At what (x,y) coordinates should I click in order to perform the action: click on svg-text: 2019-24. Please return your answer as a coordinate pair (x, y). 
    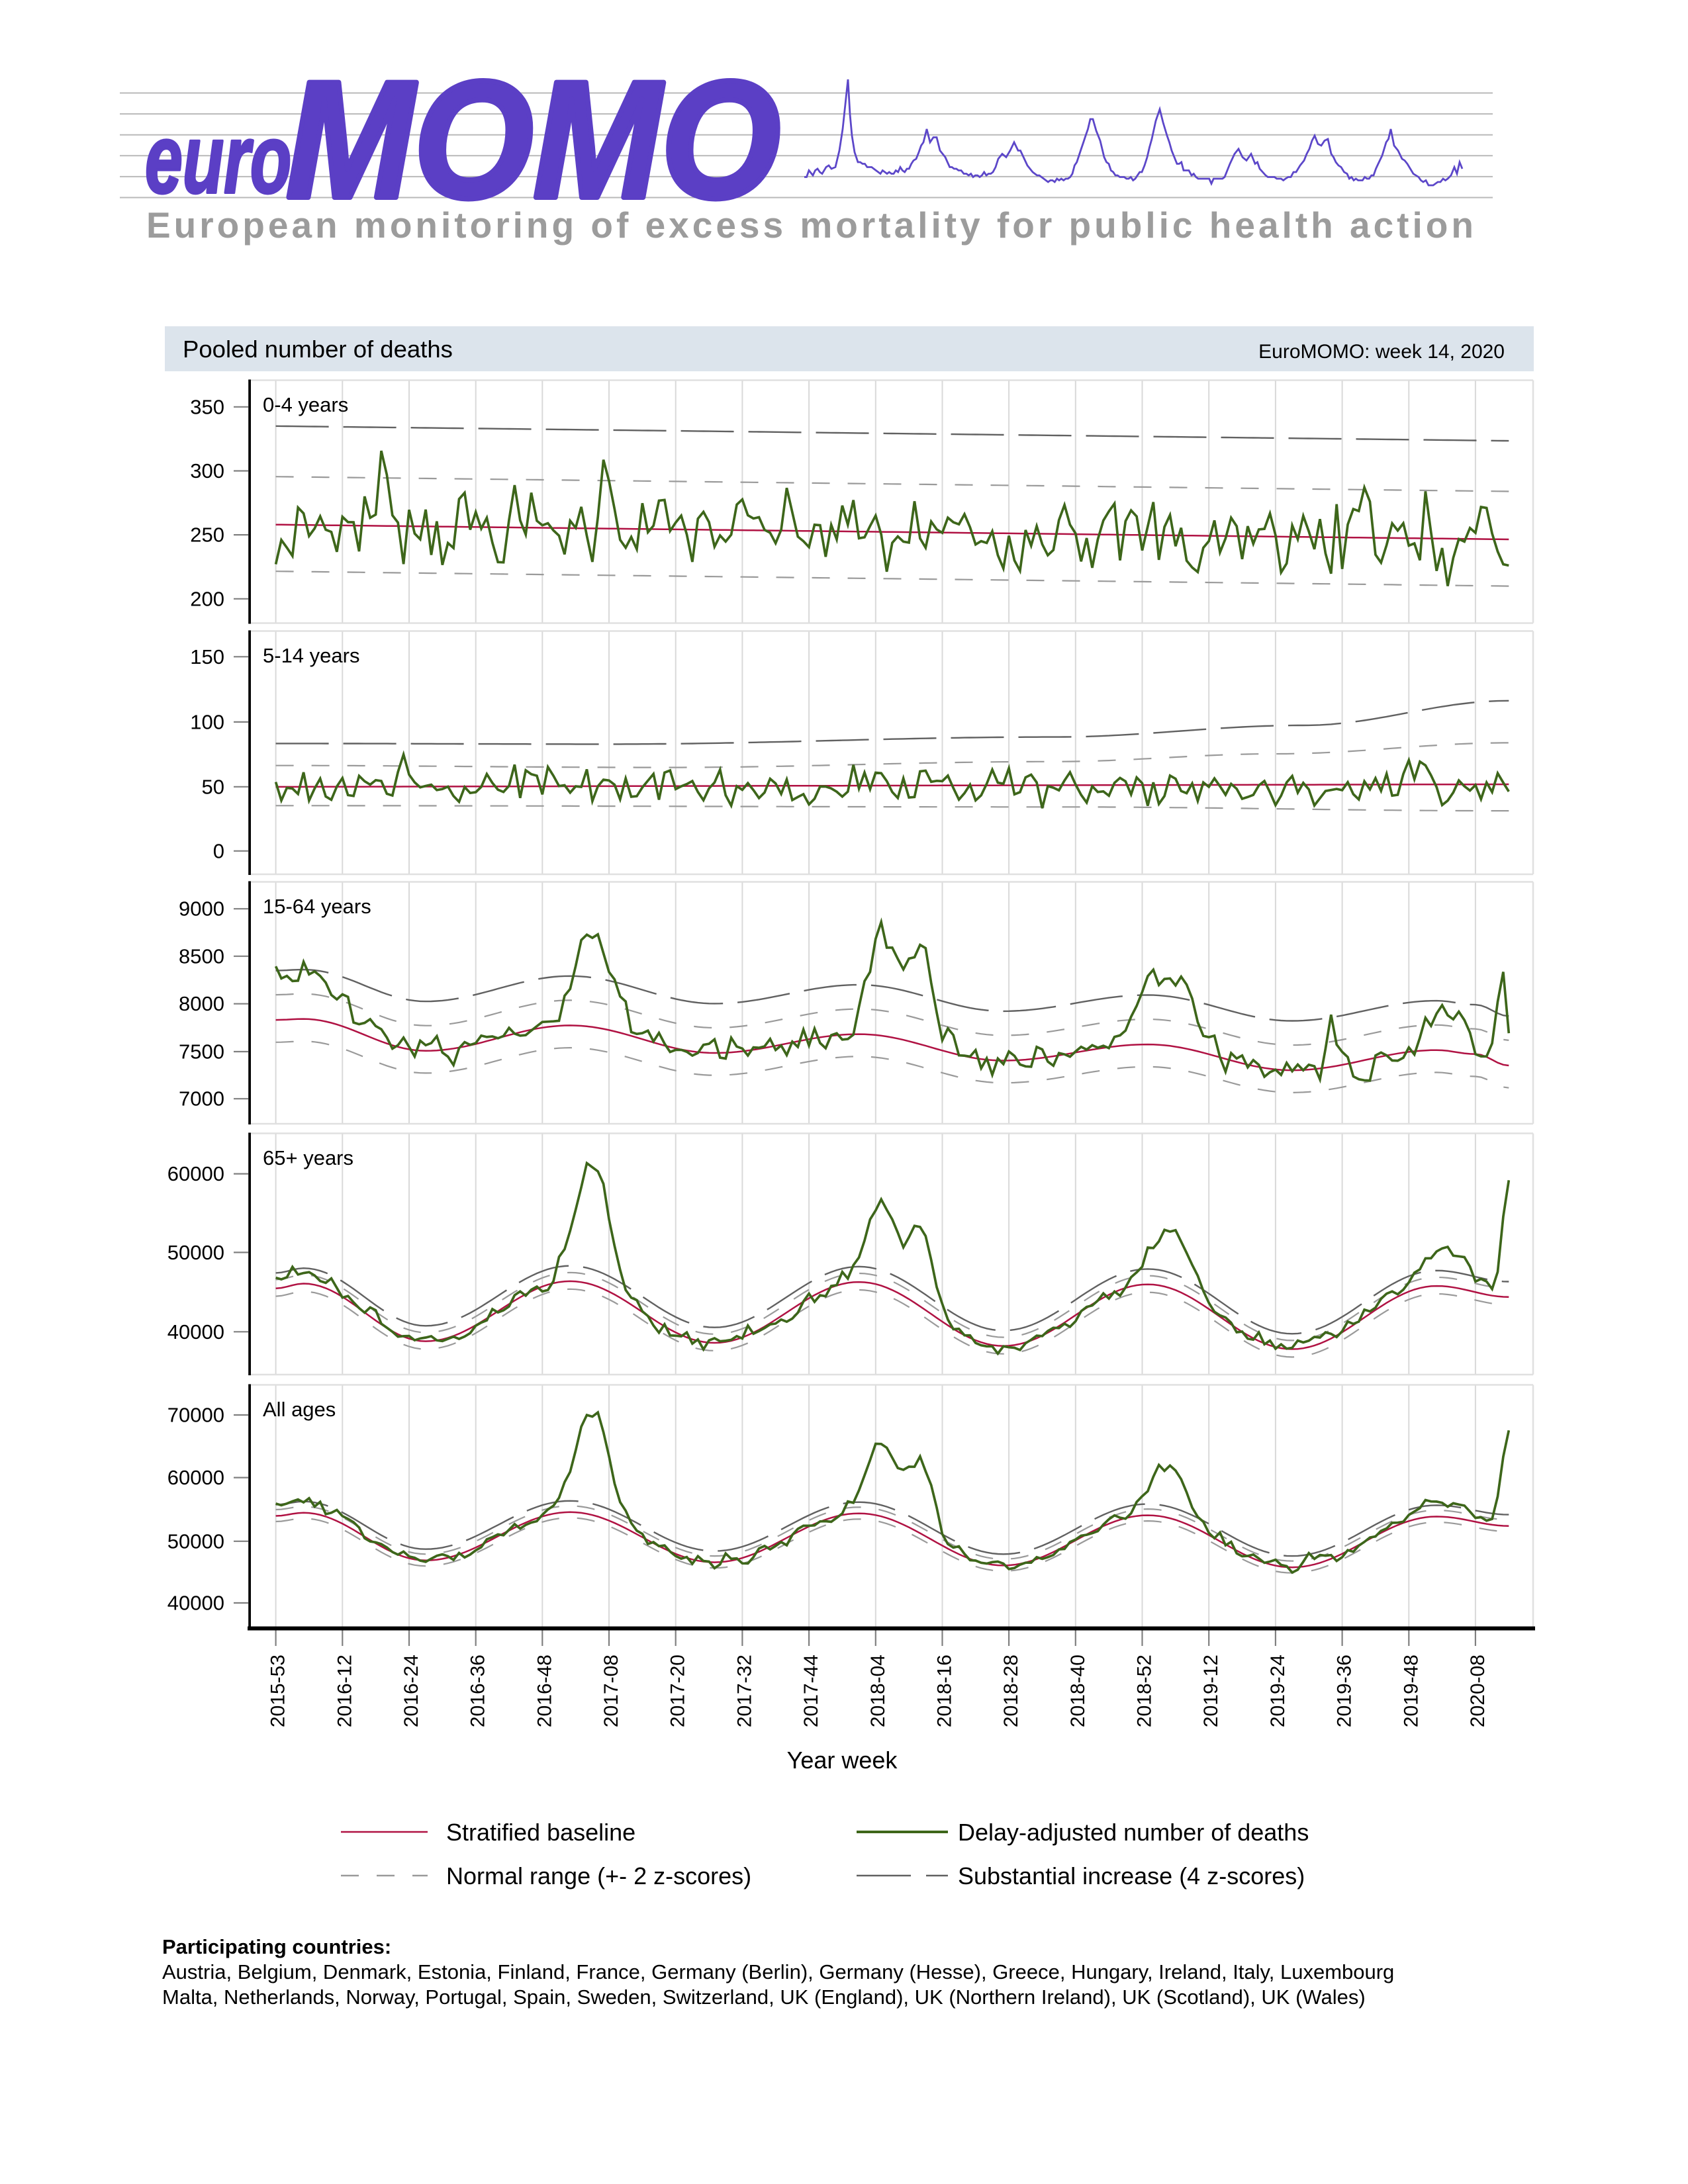
    Looking at the image, I should click on (1278, 1691).